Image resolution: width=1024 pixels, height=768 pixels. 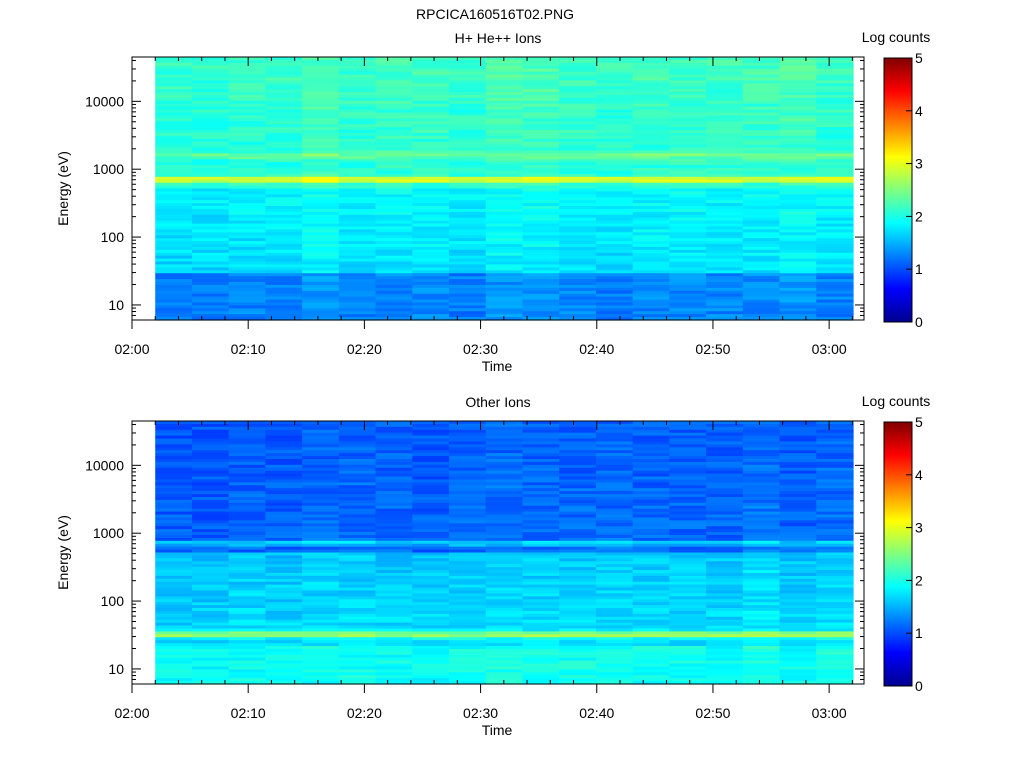 I want to click on panel-title: H+ He++ Ions, so click(x=498, y=38).